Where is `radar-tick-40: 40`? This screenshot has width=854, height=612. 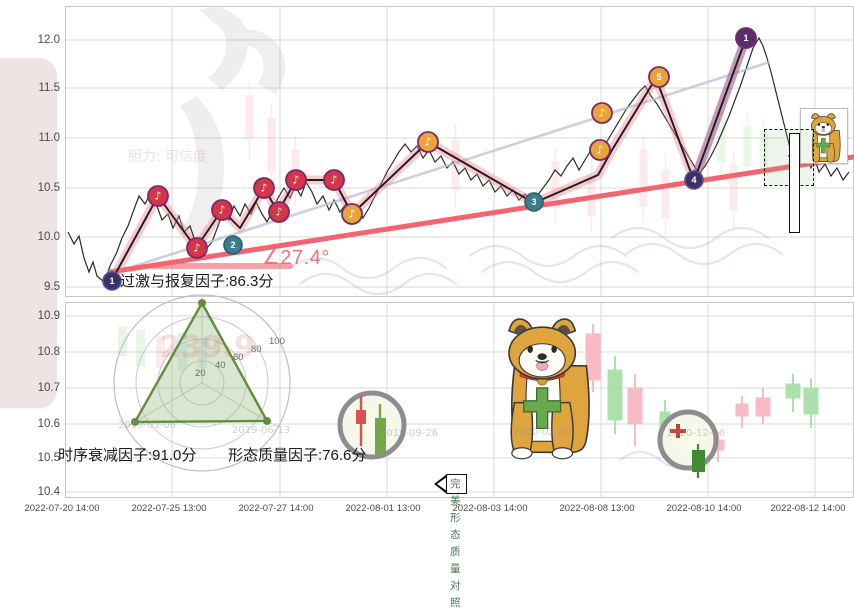 radar-tick-40: 40 is located at coordinates (220, 365).